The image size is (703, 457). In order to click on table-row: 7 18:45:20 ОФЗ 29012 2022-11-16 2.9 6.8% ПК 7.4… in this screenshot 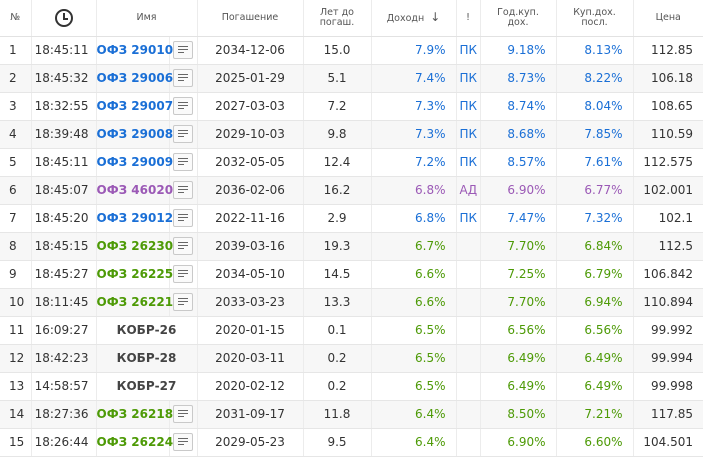, I will do `click(351, 218)`.